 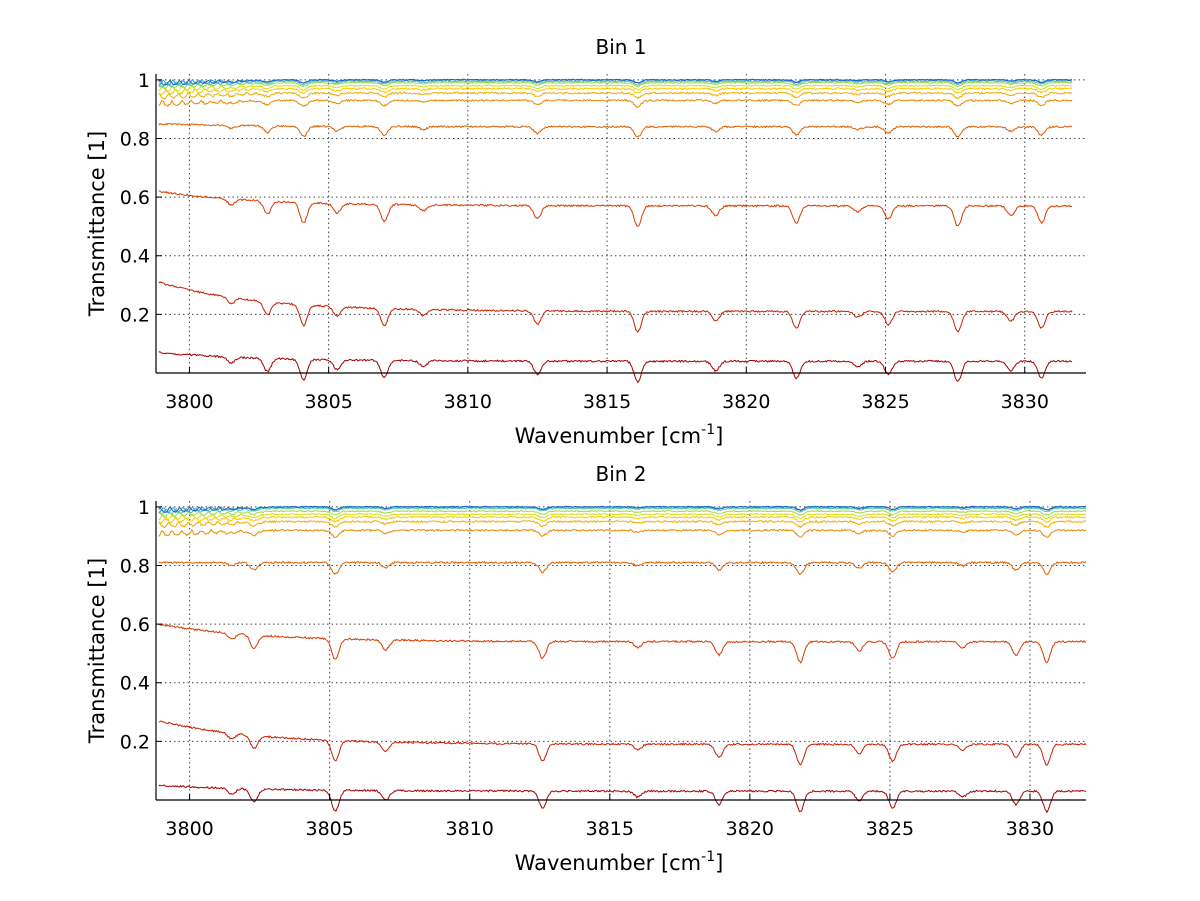 What do you see at coordinates (620, 47) in the screenshot?
I see `chart-title: Bin 1` at bounding box center [620, 47].